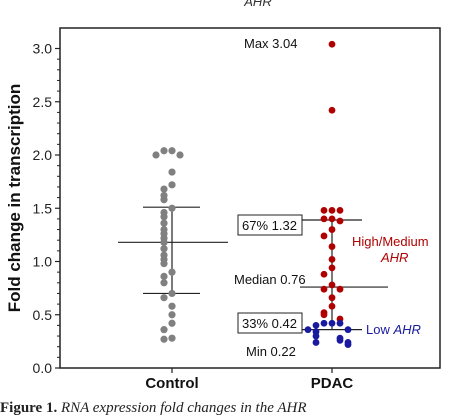 The image size is (474, 418). I want to click on chart-title: AHR, so click(257, 4).